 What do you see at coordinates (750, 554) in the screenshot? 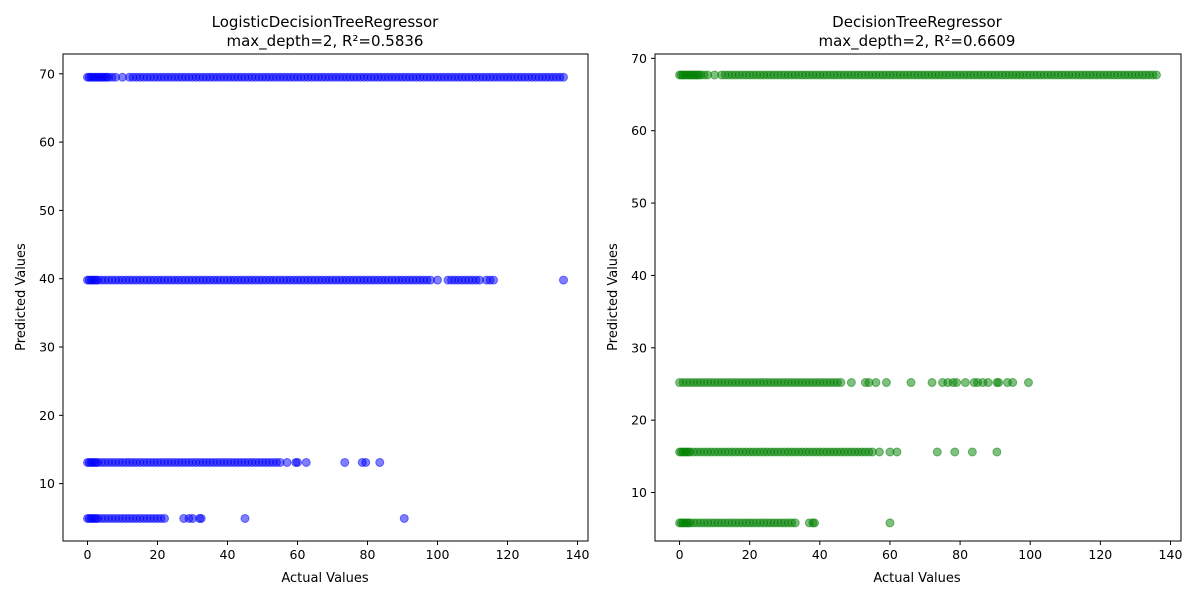
I see `right-chart-x-tick-label: 20` at bounding box center [750, 554].